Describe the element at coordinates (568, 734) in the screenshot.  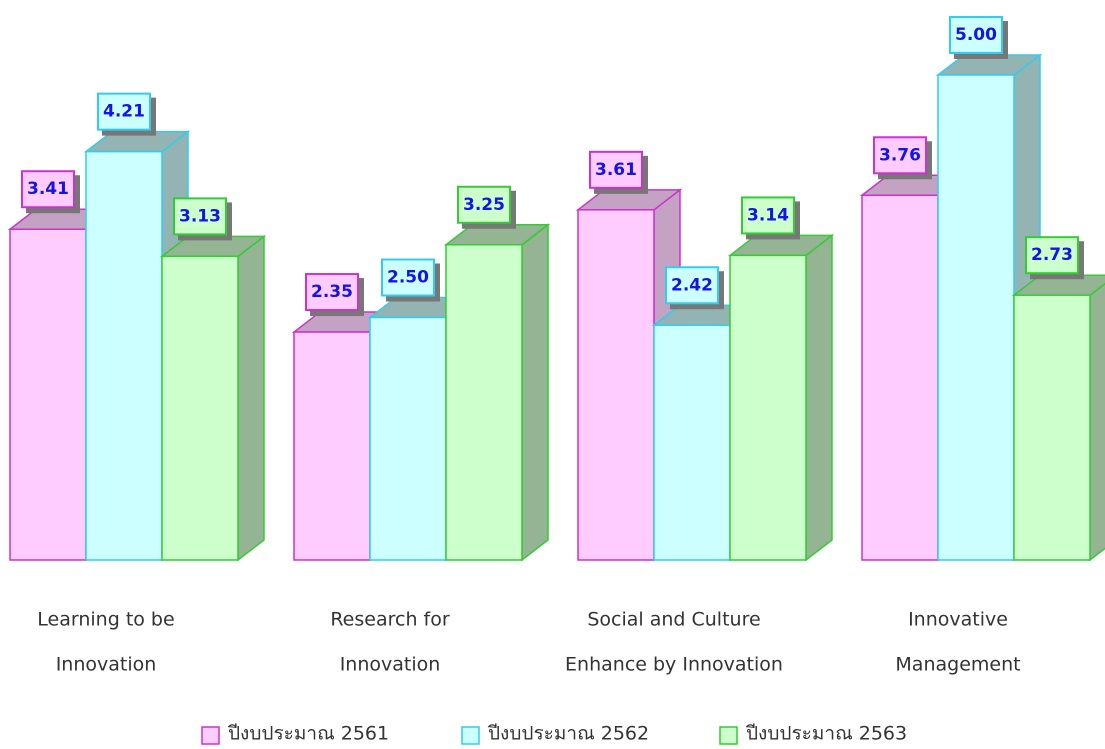
I see `legend-label: ปีงบประมาณ 2562` at that location.